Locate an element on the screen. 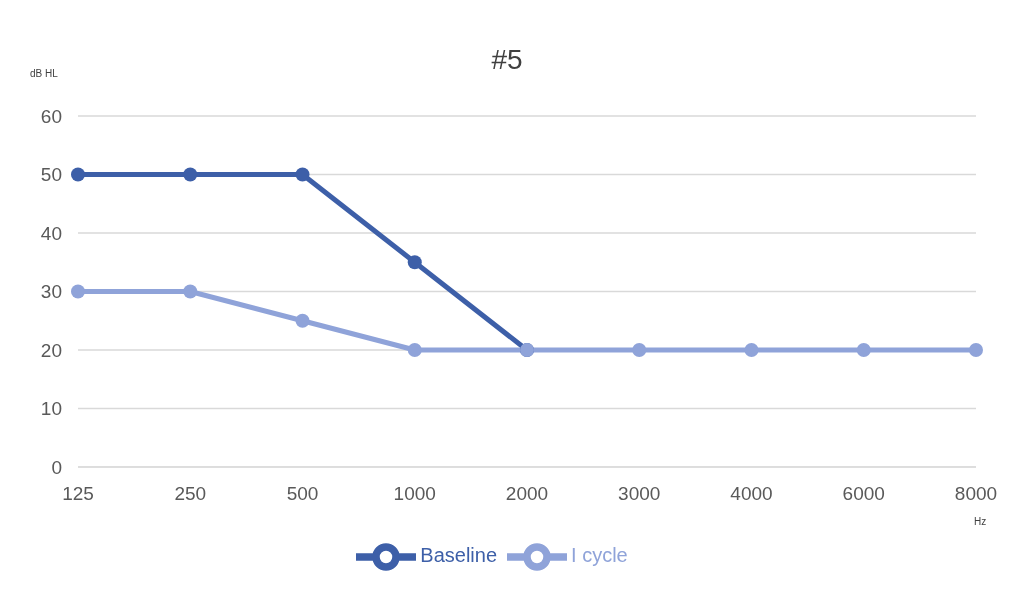 The width and height of the screenshot is (1014, 605). x-tick-label: 2000 is located at coordinates (527, 494).